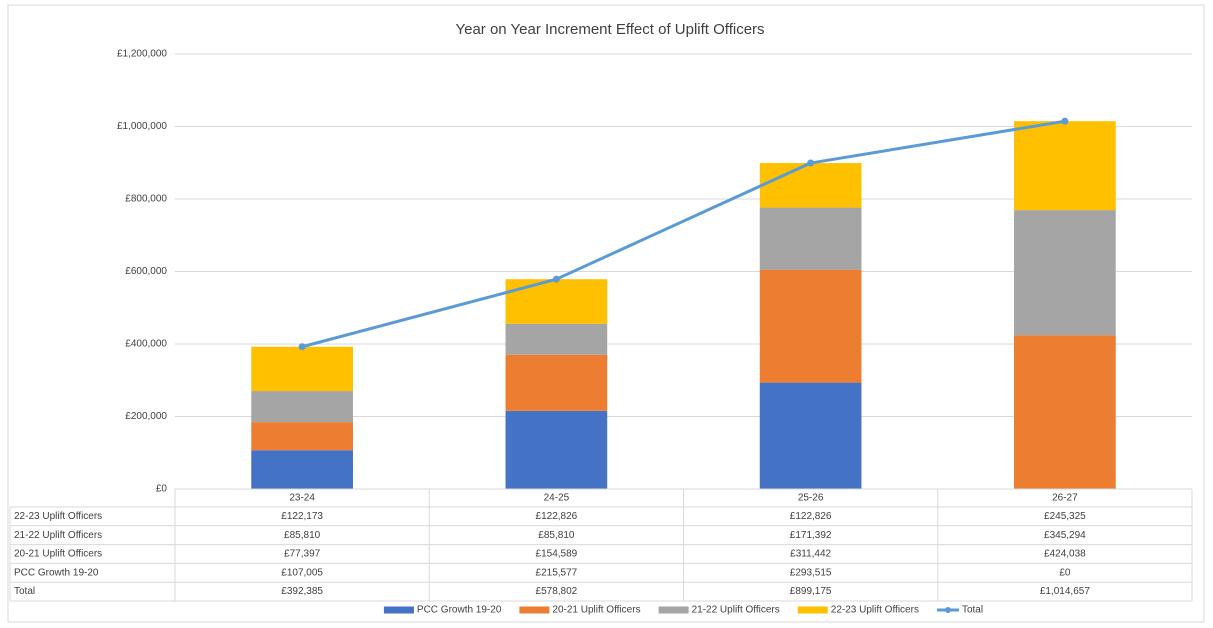 This screenshot has width=1213, height=628. I want to click on y-tick-label: £1,000,000, so click(142, 126).